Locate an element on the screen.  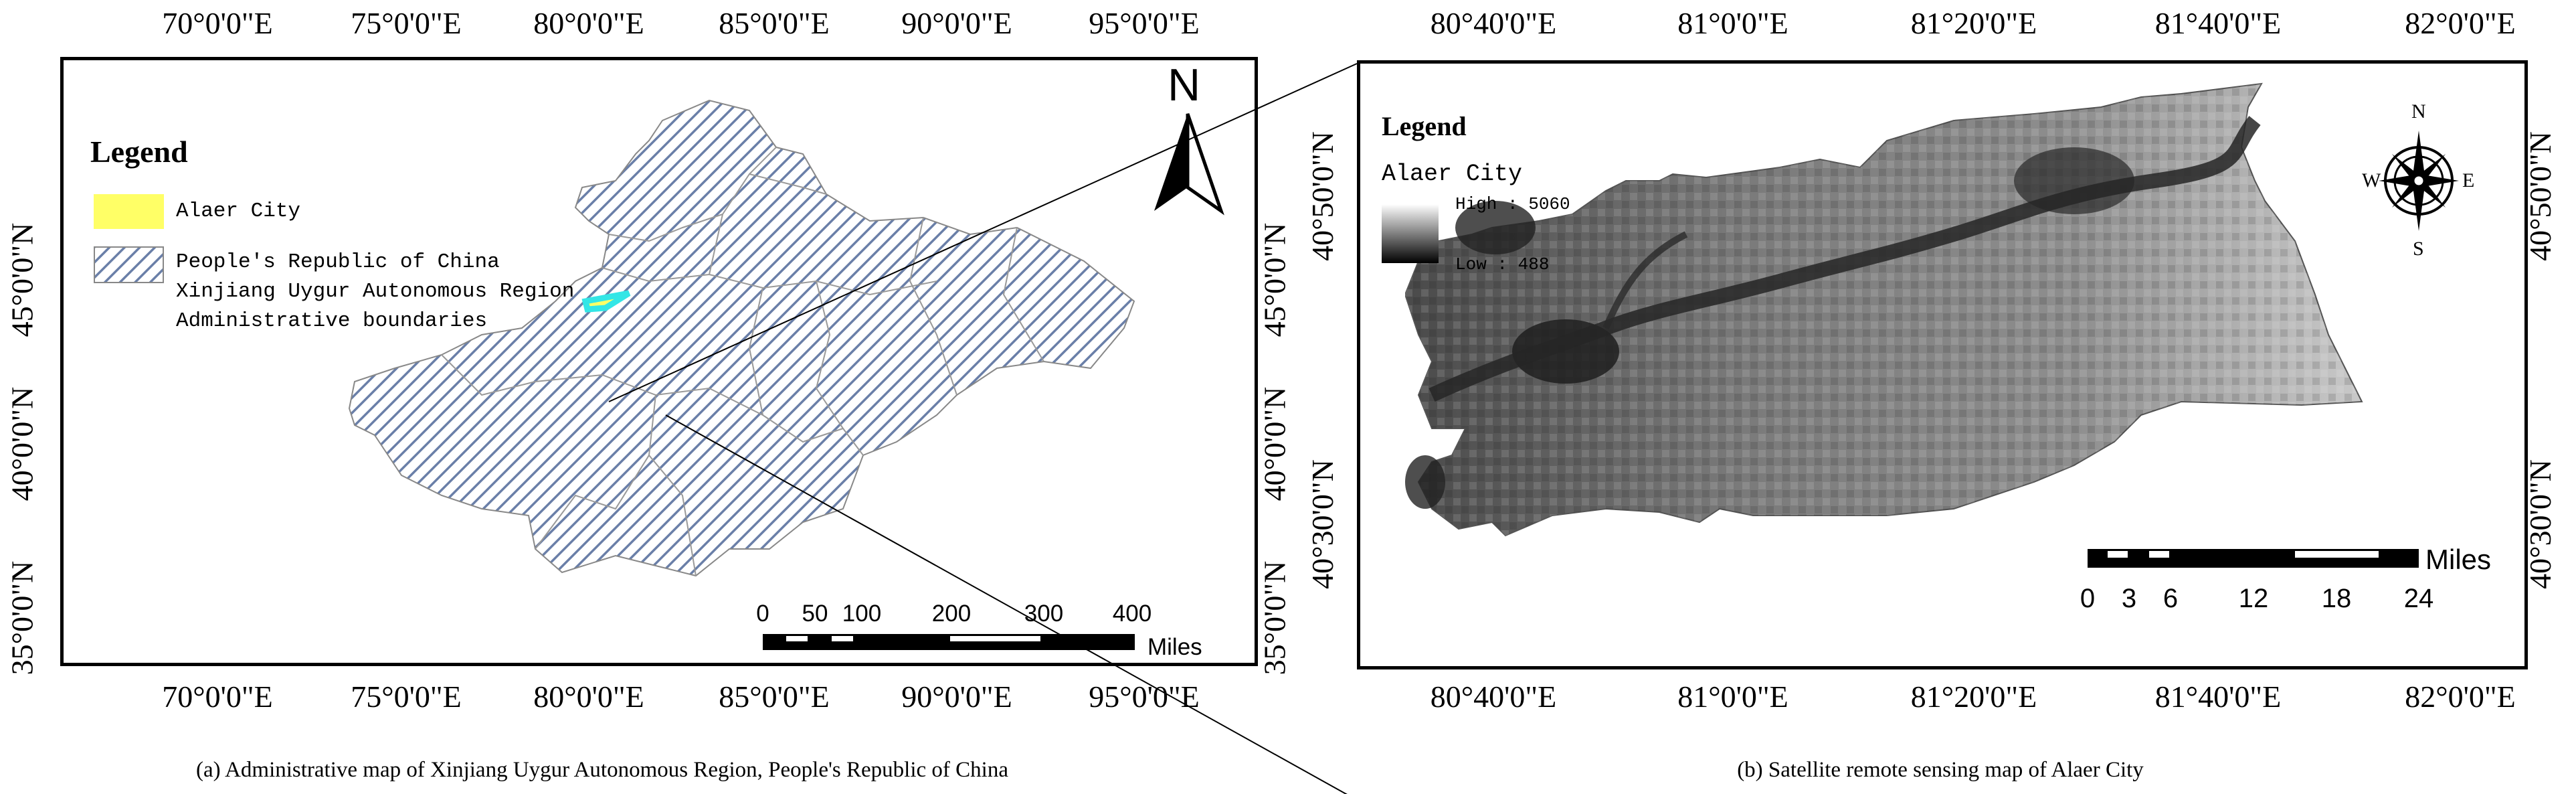
alaer-swatch is located at coordinates (129, 211).